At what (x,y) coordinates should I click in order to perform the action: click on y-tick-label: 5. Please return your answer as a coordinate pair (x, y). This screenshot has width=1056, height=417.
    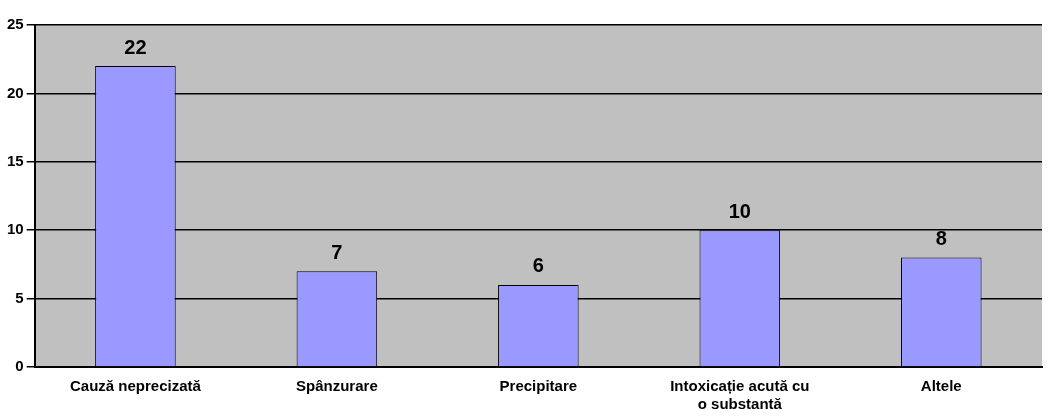
    Looking at the image, I should click on (19, 297).